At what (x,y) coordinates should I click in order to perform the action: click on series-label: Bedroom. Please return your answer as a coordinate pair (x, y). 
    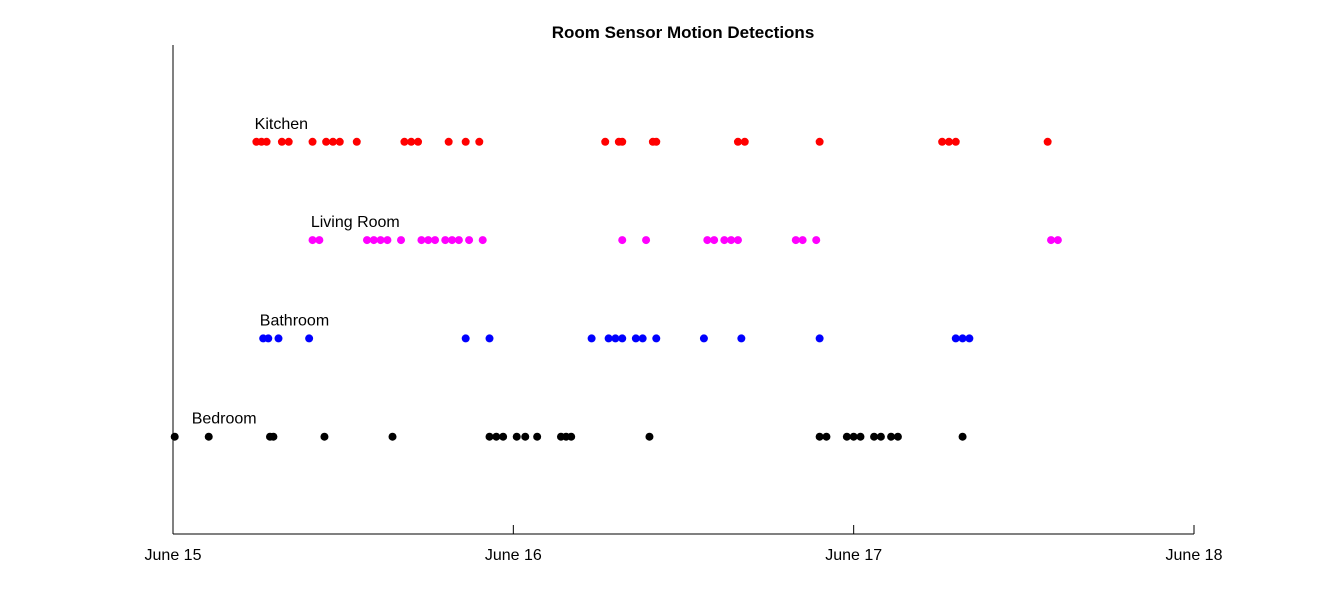
    Looking at the image, I should click on (224, 419).